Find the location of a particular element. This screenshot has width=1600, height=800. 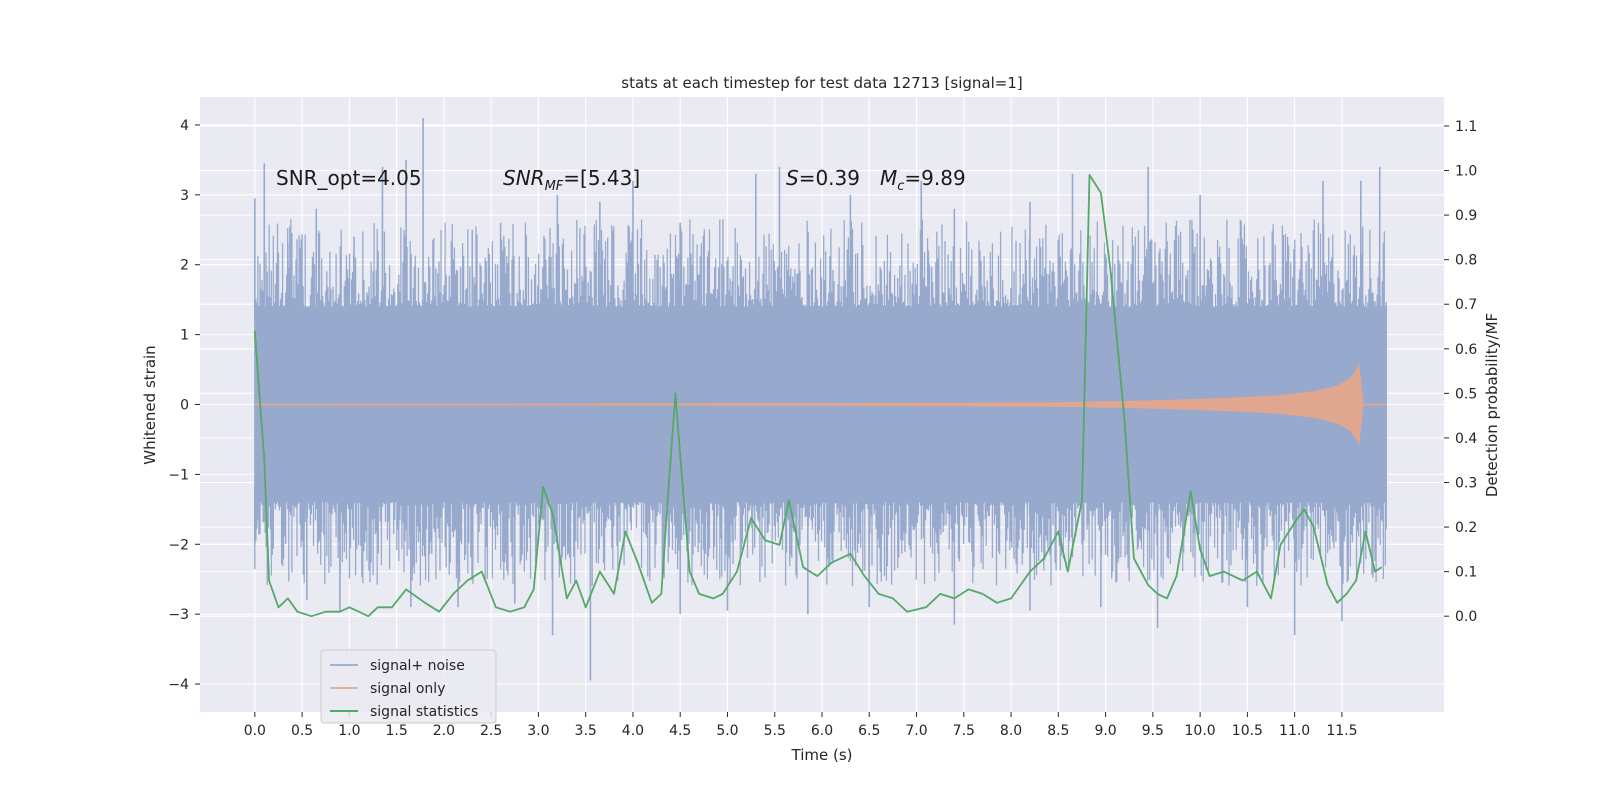

legend-label: signal statistics is located at coordinates (424, 712).